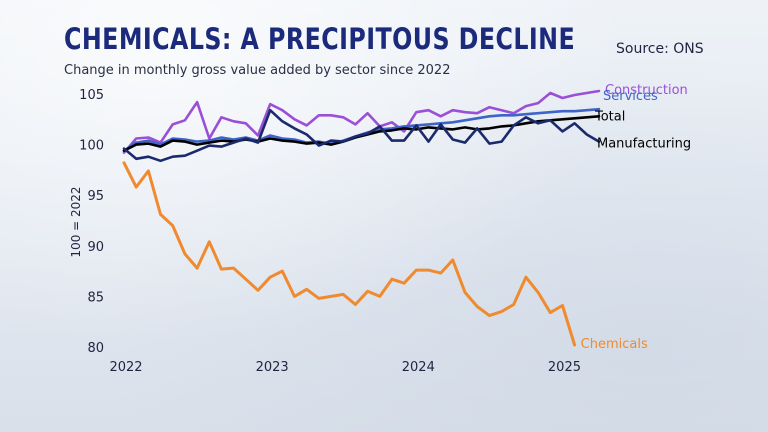  What do you see at coordinates (91, 146) in the screenshot?
I see `y-tick-label: 100` at bounding box center [91, 146].